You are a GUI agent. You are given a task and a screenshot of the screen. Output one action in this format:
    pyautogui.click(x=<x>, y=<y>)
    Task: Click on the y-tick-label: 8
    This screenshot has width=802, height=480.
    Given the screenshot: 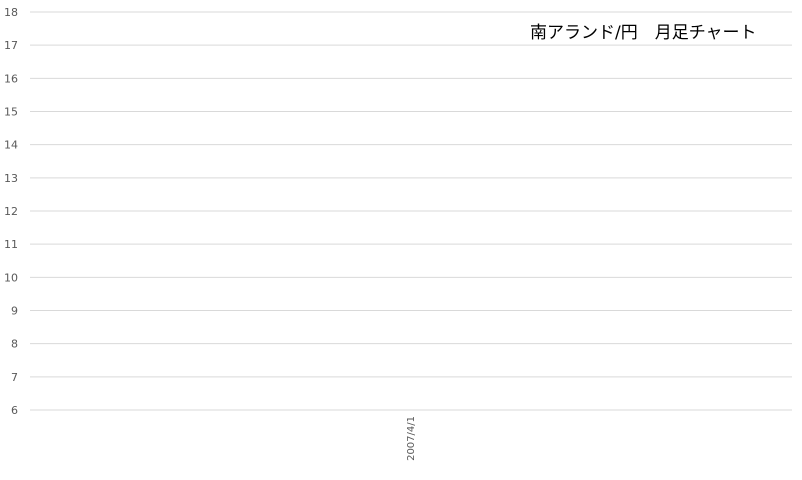 What is the action you would take?
    pyautogui.click(x=14, y=344)
    